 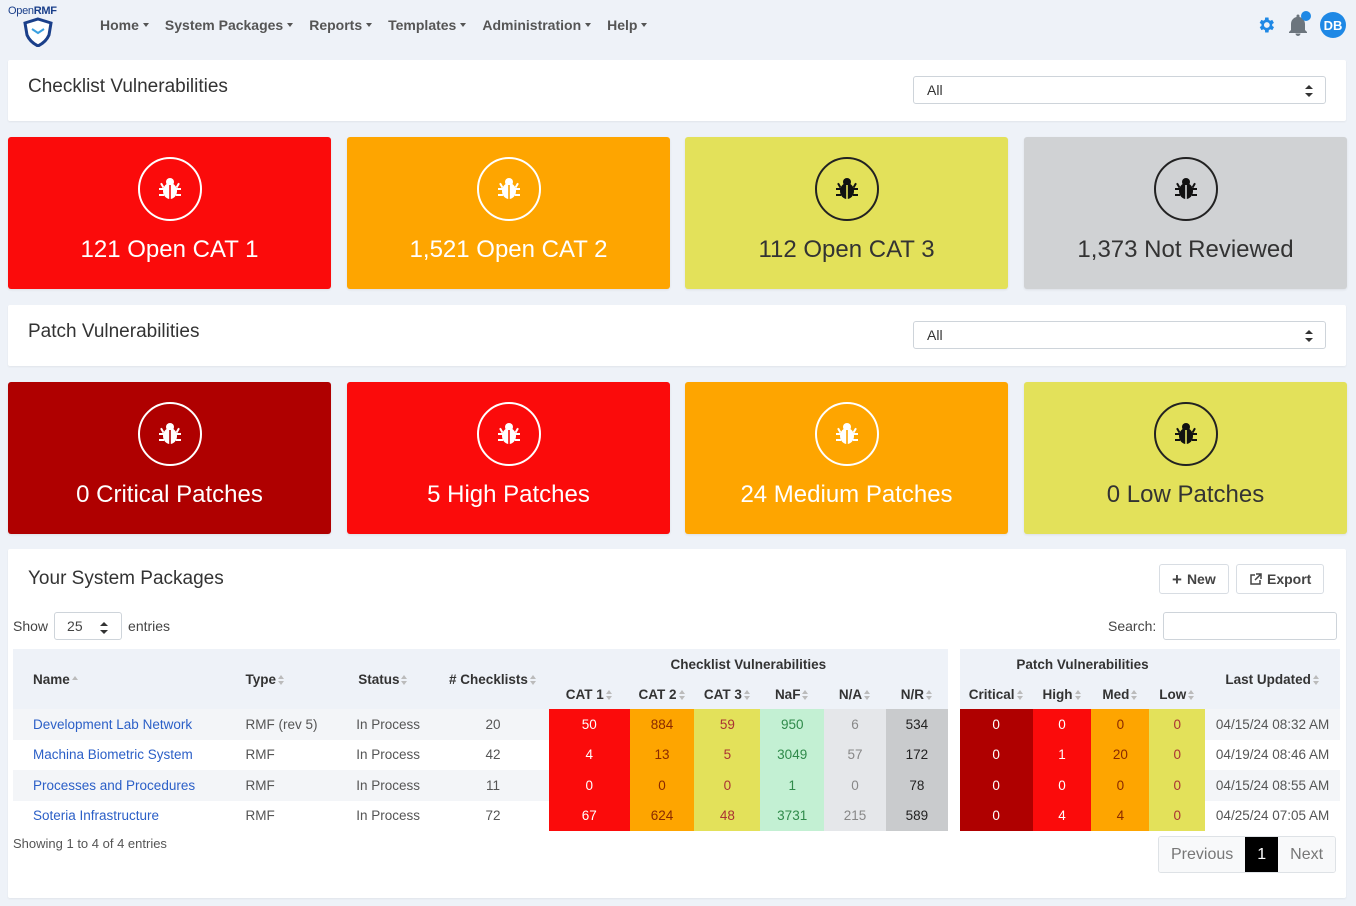 What do you see at coordinates (37, 26) in the screenshot?
I see `openrmf-logo: OpenRMF` at bounding box center [37, 26].